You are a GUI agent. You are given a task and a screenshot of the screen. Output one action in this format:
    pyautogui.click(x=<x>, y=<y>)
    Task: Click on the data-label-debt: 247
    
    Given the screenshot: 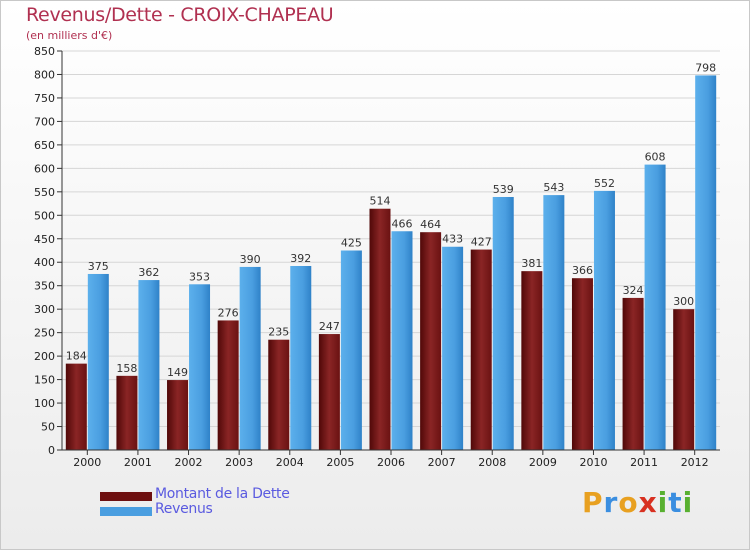 What is the action you would take?
    pyautogui.click(x=329, y=326)
    